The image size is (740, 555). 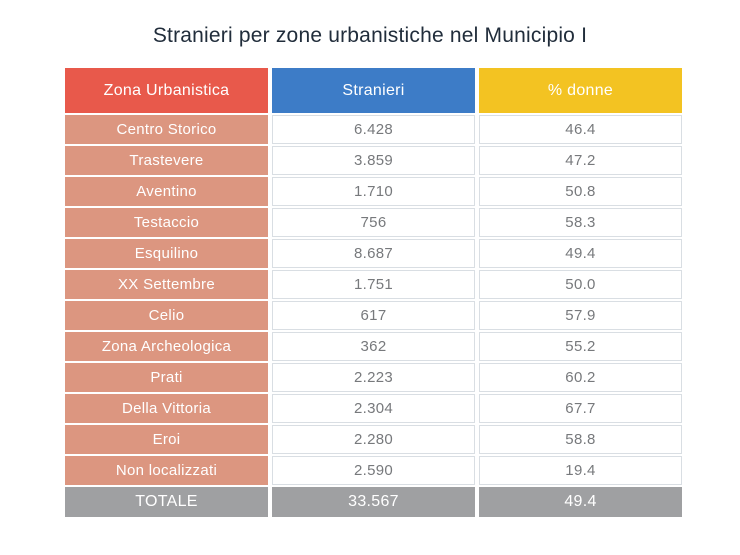 I want to click on table-row: Esquilino 8.687 49.4, so click(x=373, y=253).